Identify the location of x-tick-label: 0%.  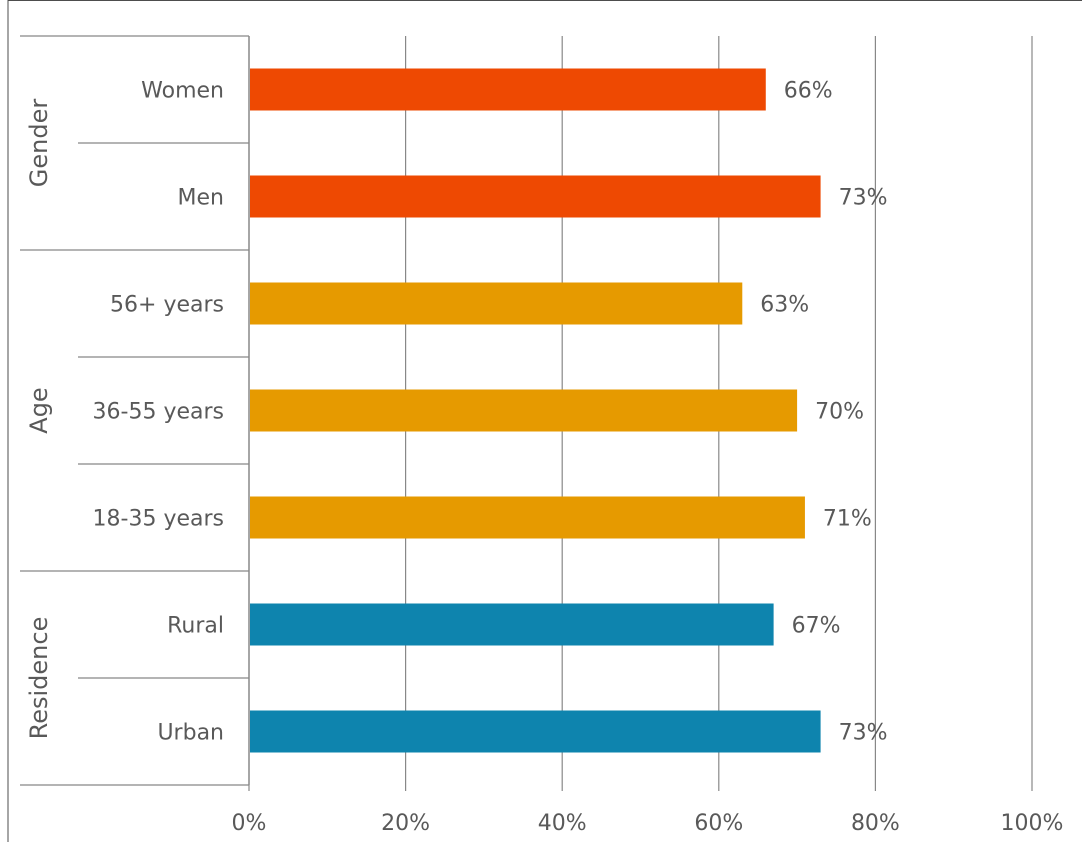
(249, 823).